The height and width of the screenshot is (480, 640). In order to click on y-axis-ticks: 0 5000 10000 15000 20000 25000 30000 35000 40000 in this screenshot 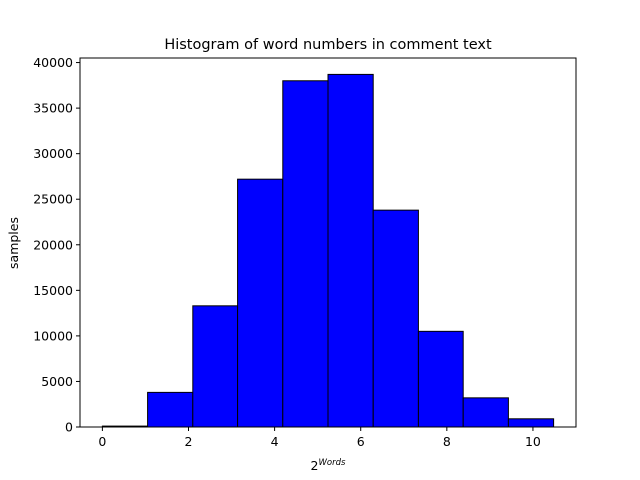, I will do `click(56, 245)`.